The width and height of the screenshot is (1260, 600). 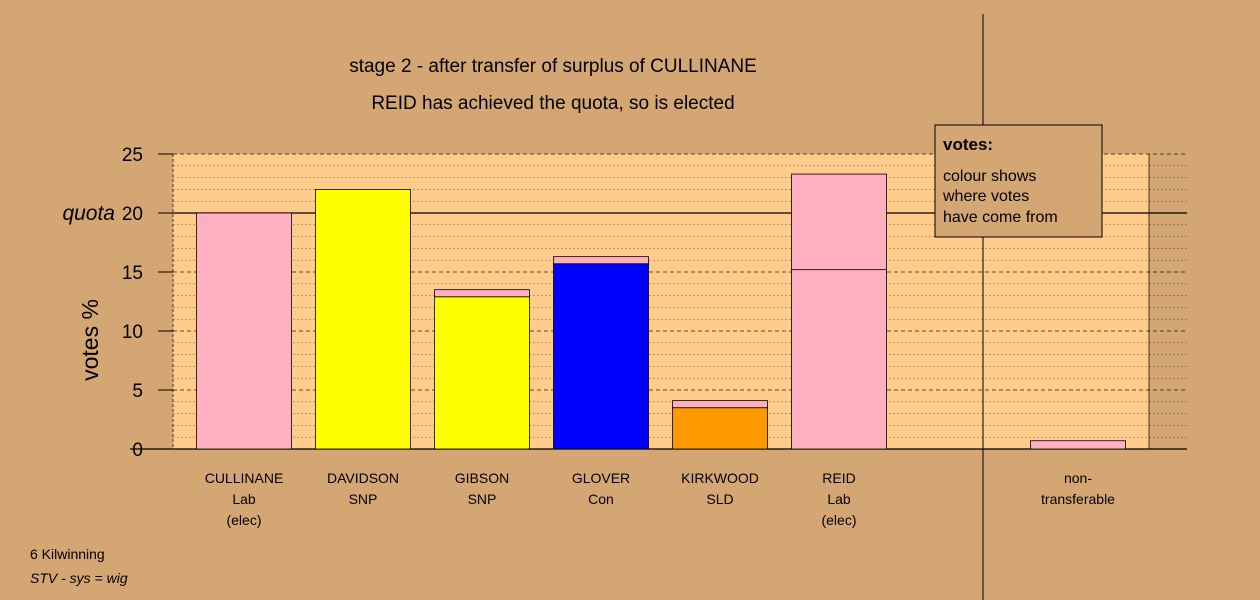 I want to click on category-label: KIRKWOOD, so click(x=720, y=478).